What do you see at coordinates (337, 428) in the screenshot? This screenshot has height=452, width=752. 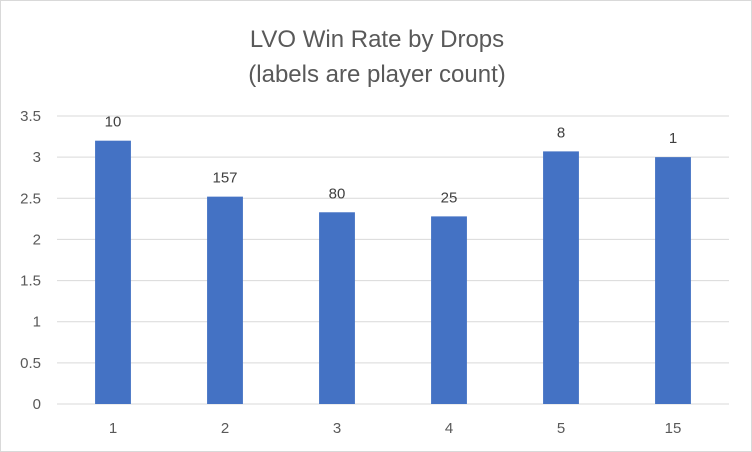 I see `x-tick-label: 3` at bounding box center [337, 428].